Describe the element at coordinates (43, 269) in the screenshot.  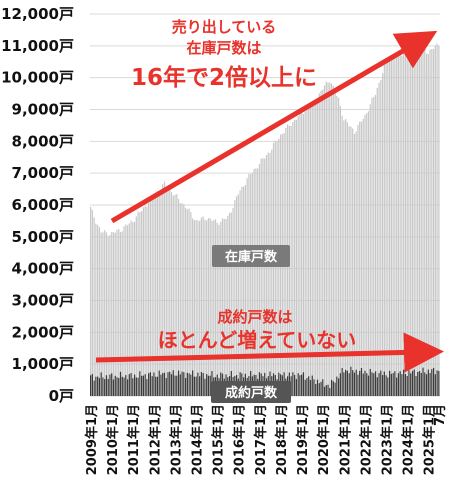
I see `y-tick-label-4: 4,000戸` at that location.